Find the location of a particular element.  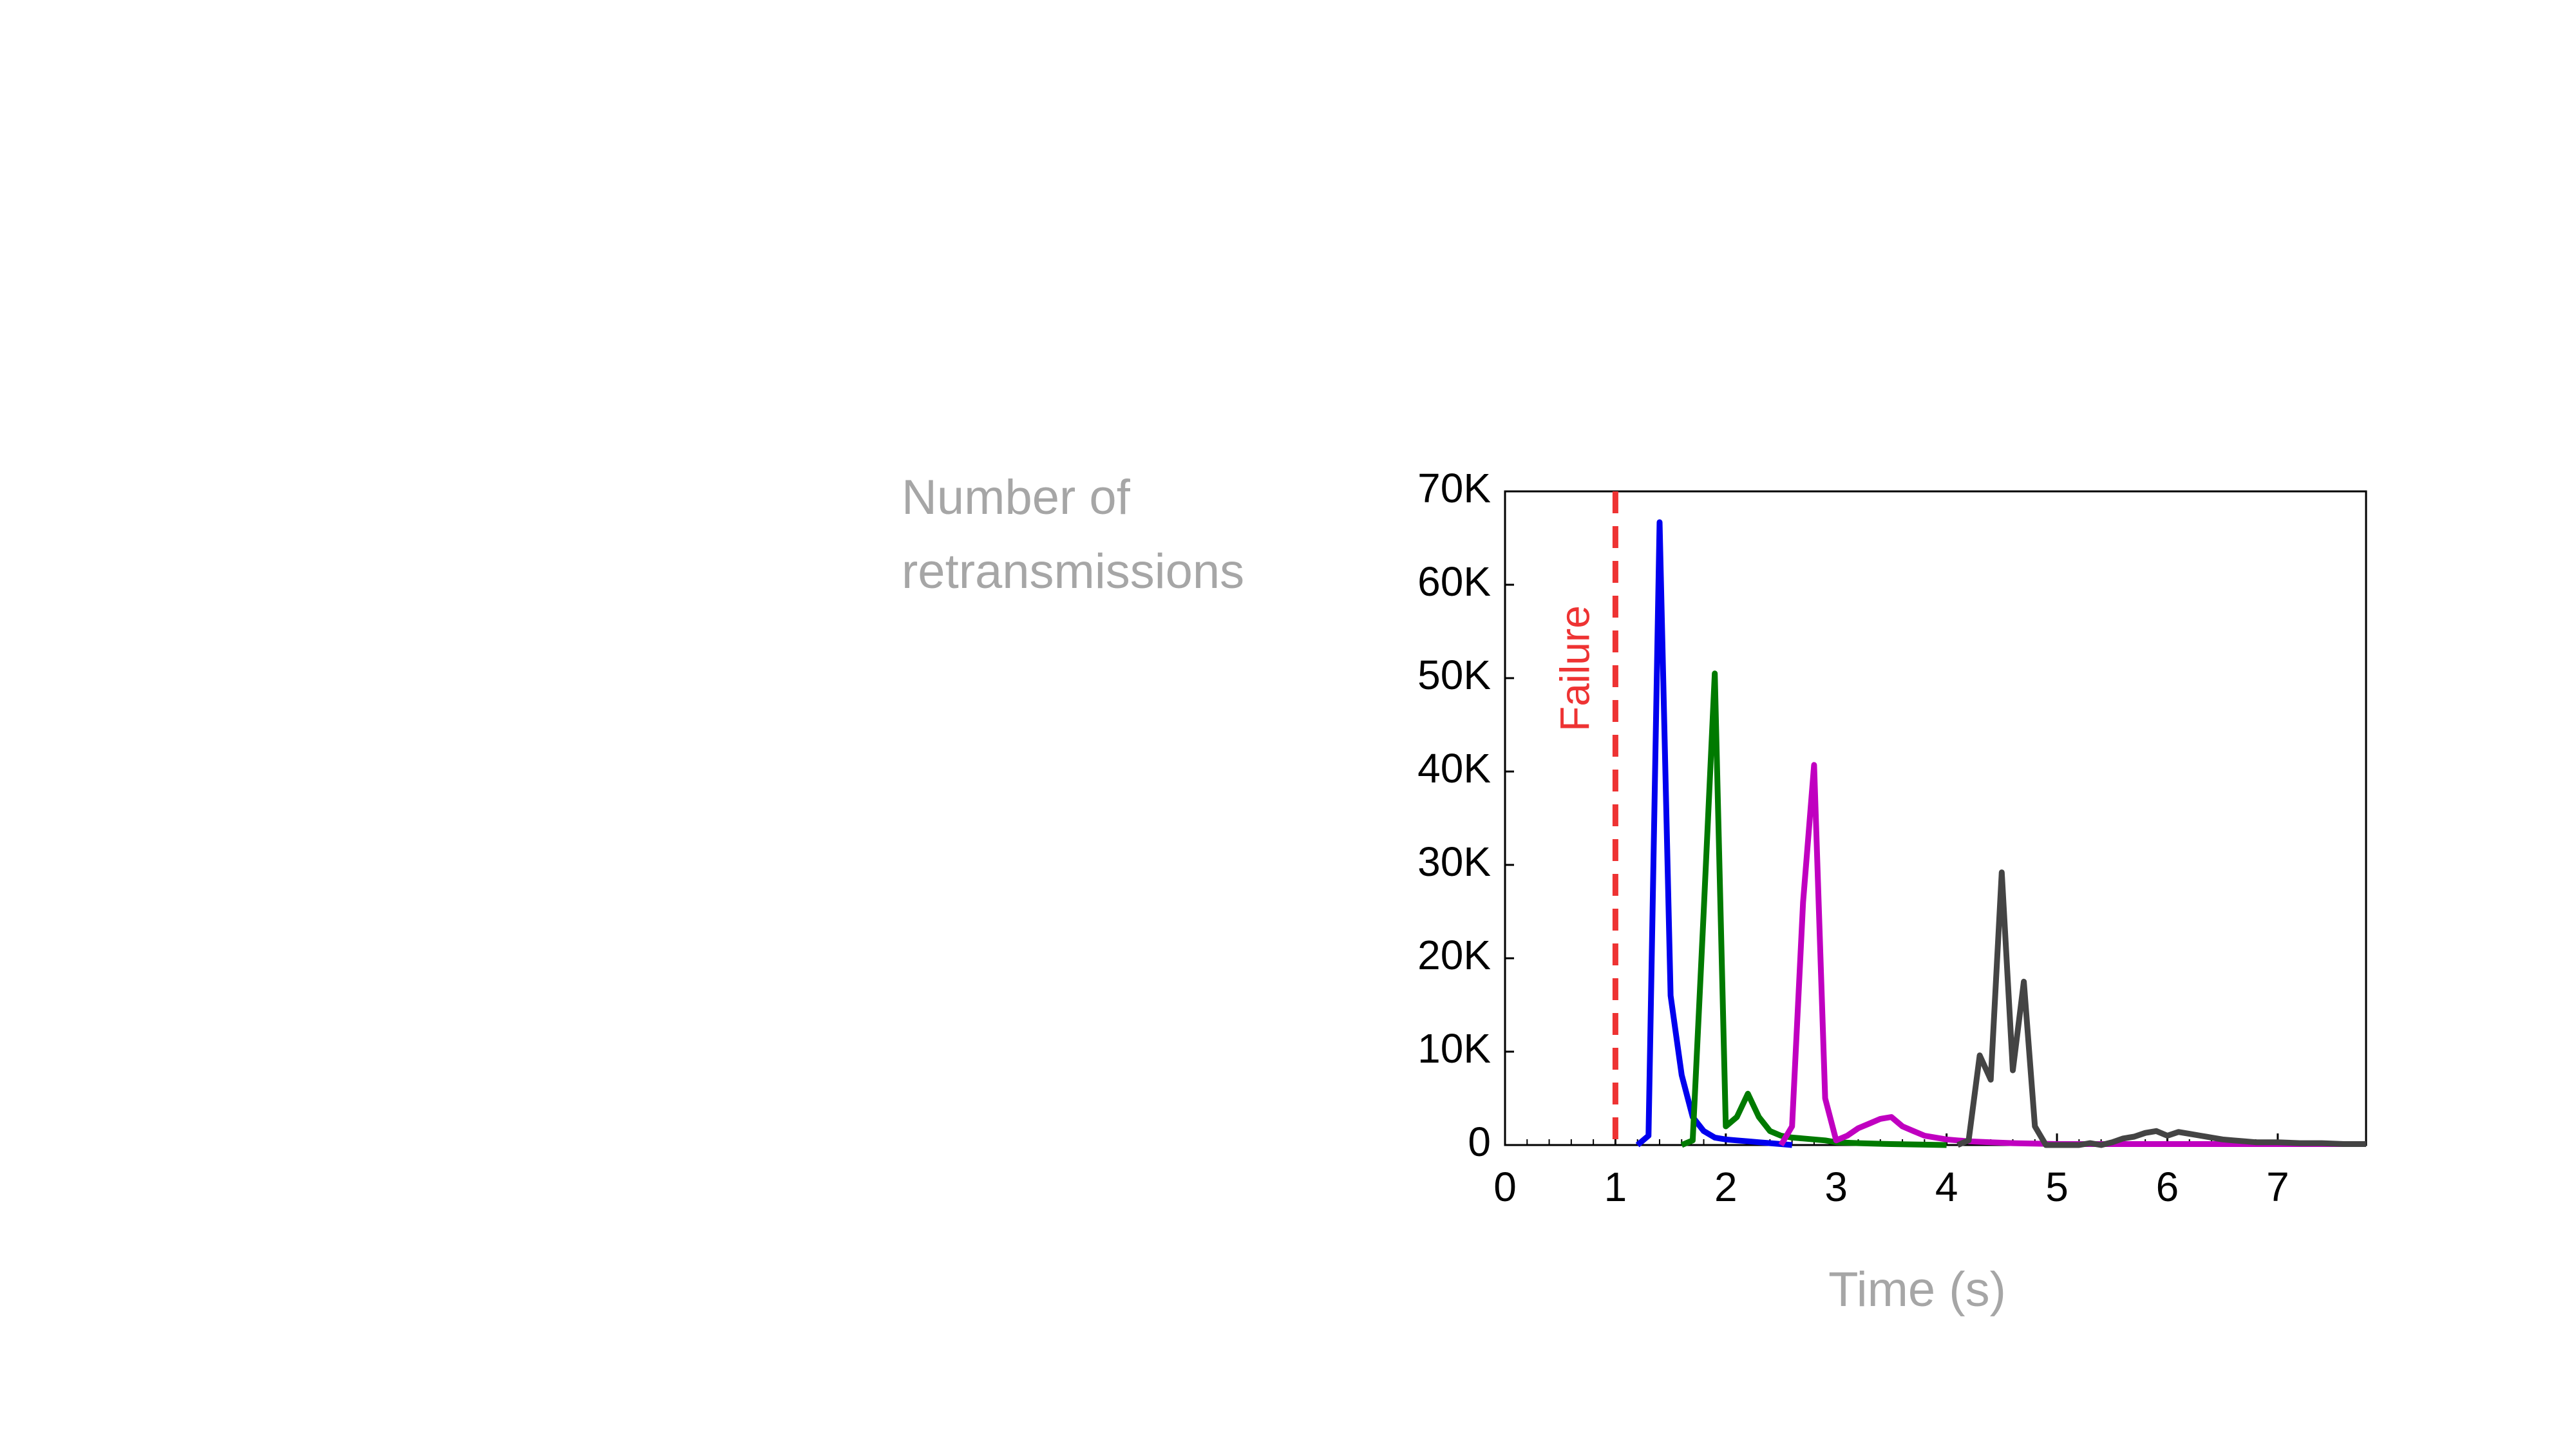

y-tick-label: 30K is located at coordinates (1454, 861).